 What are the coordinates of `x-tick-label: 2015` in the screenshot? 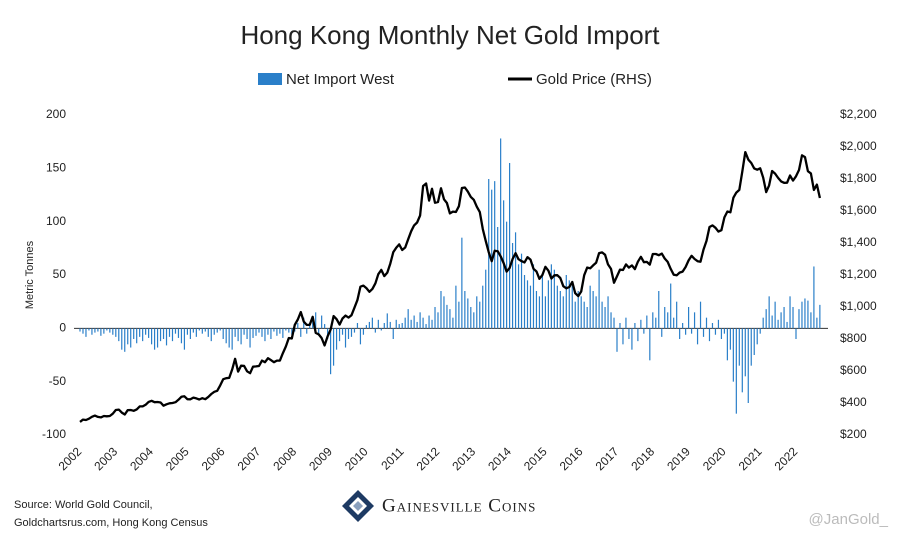 It's located at (535, 458).